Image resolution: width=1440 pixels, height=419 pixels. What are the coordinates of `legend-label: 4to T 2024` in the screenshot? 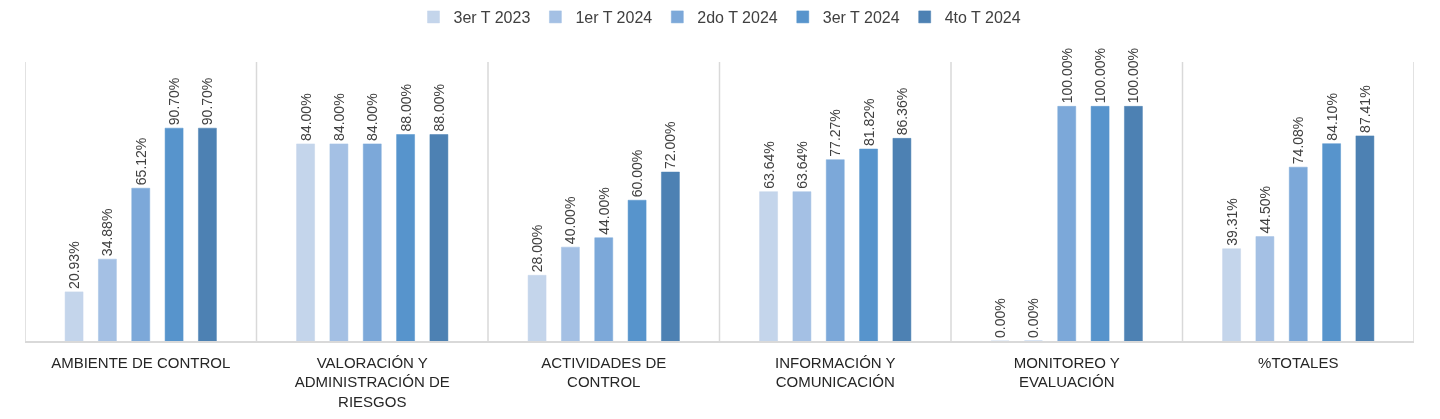 It's located at (982, 18).